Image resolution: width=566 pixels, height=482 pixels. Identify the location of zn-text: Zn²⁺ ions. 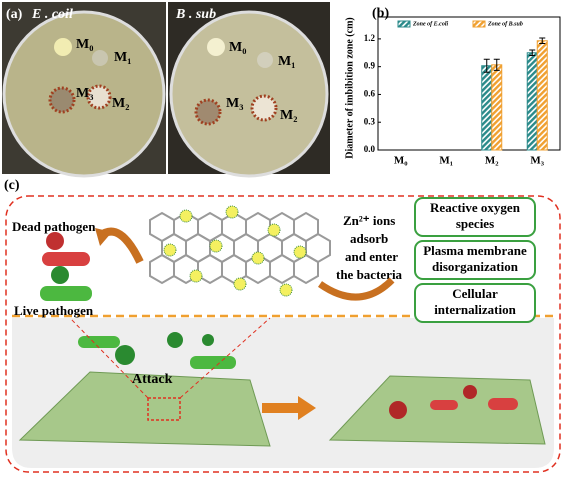
(369, 220).